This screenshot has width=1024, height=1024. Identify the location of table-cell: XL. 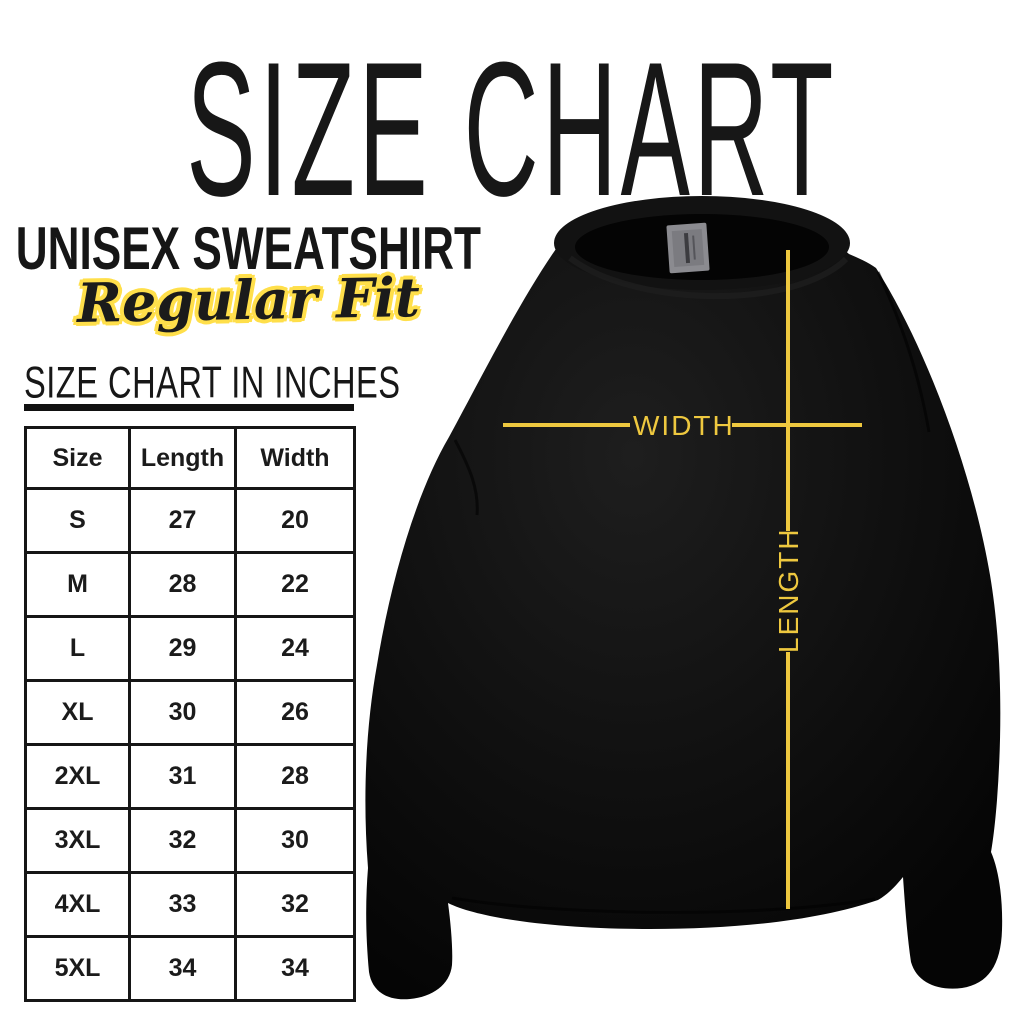
(77, 712).